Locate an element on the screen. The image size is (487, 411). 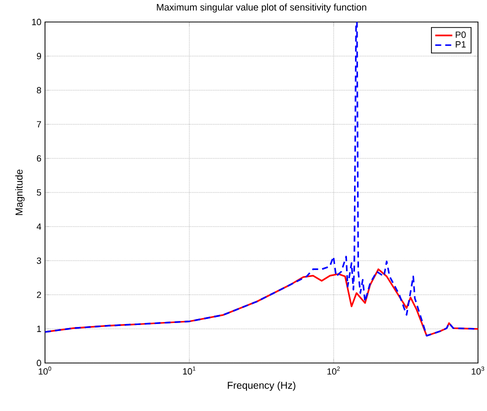
x-tick-label: 10$^{0}$ is located at coordinates (45, 370).